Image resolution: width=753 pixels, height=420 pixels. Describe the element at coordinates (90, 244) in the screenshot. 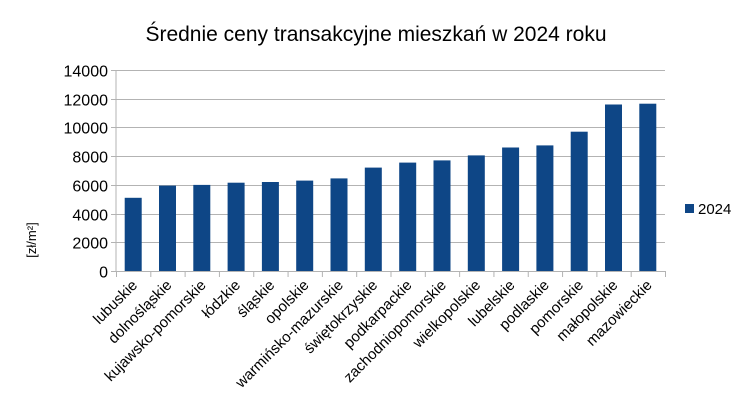

I see `y-tick-label: 2000` at that location.